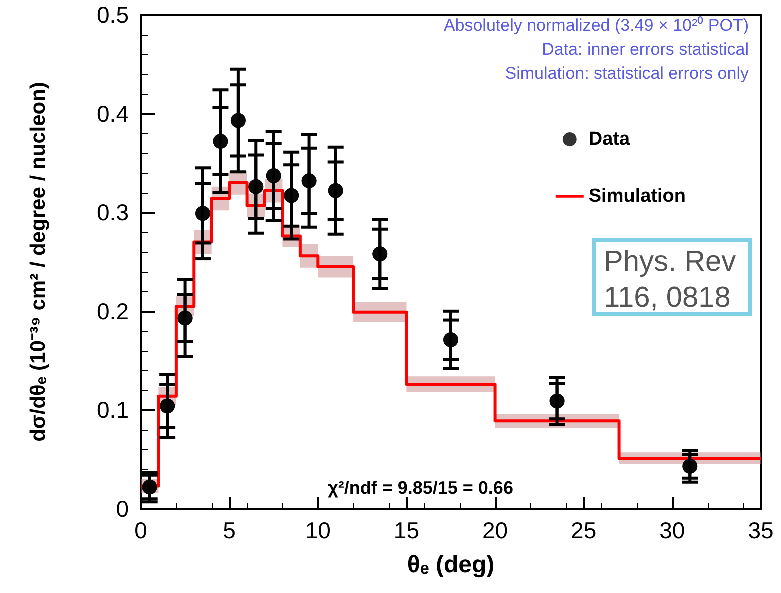  Describe the element at coordinates (113, 113) in the screenshot. I see `y-tick-label: 0.4` at that location.